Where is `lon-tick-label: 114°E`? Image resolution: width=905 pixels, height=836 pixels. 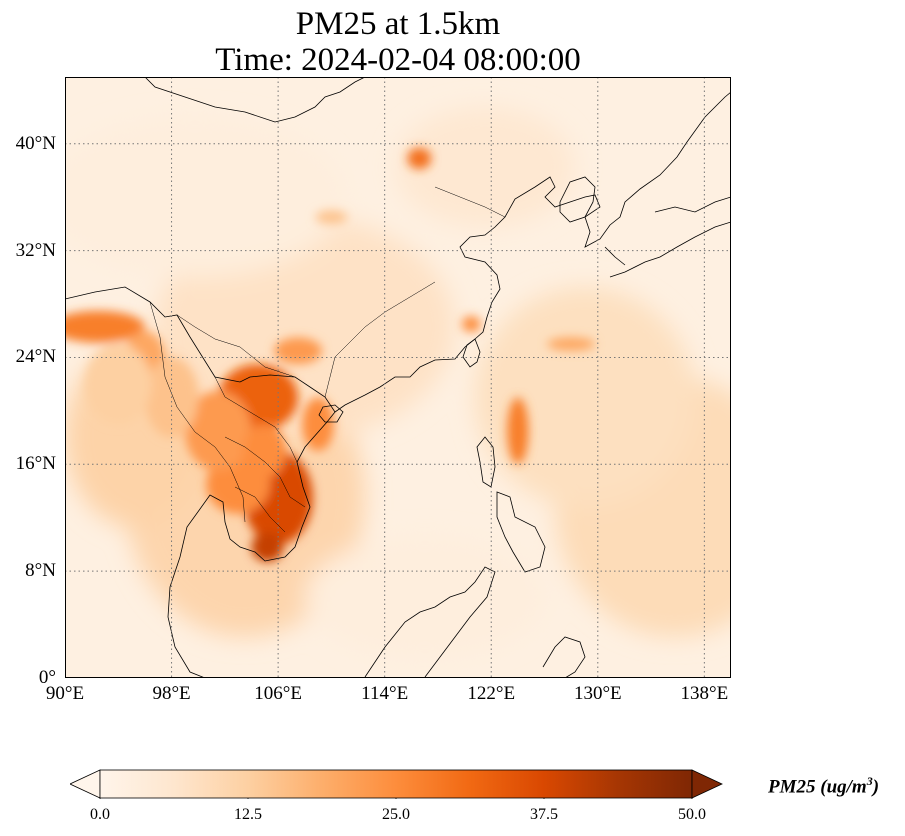
lon-tick-label: 114°E is located at coordinates (385, 693).